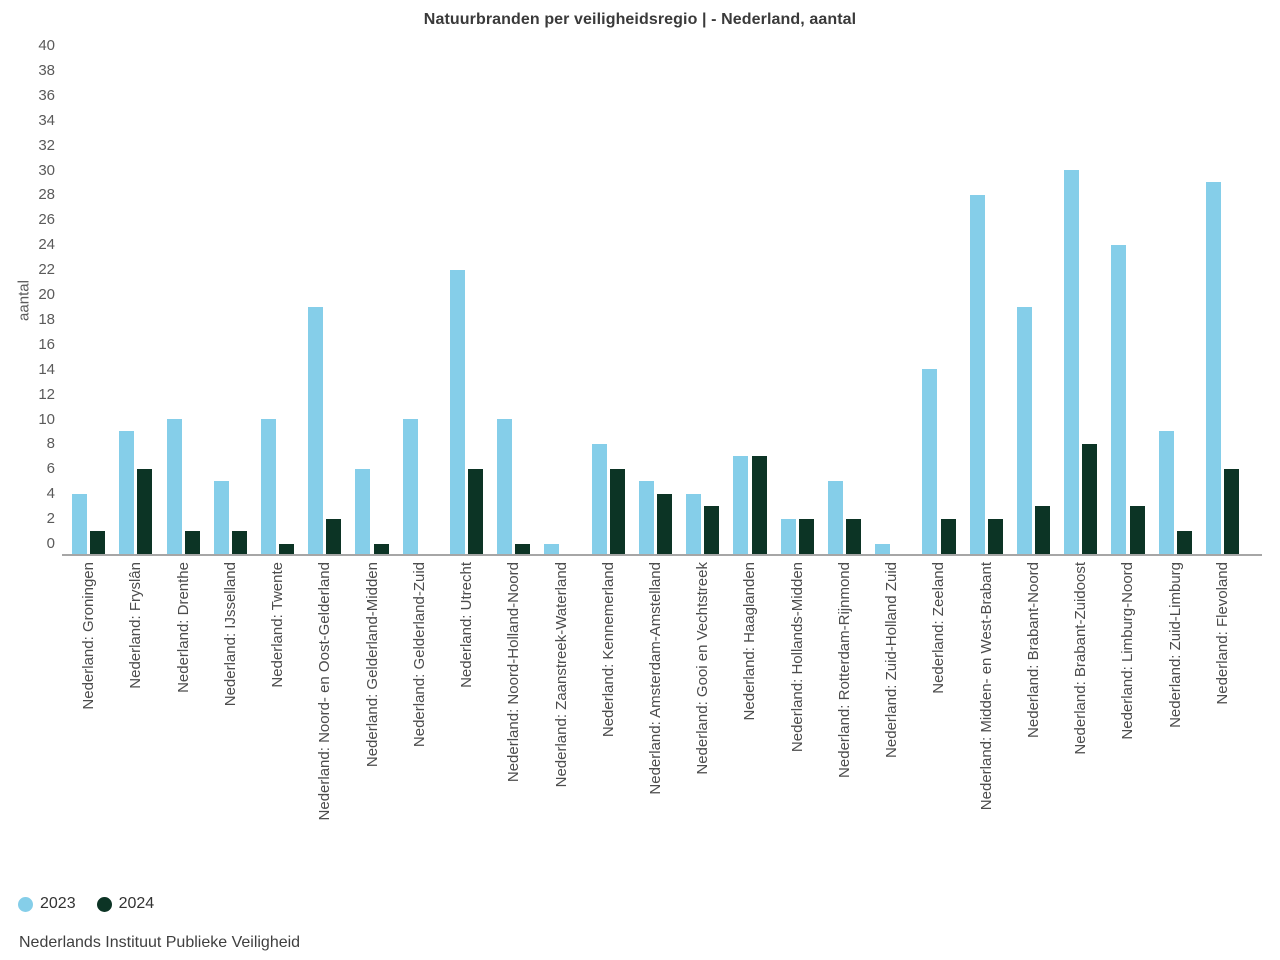 The height and width of the screenshot is (960, 1280). I want to click on x-axis-category-label: Nederland: Fryslân, so click(136, 625).